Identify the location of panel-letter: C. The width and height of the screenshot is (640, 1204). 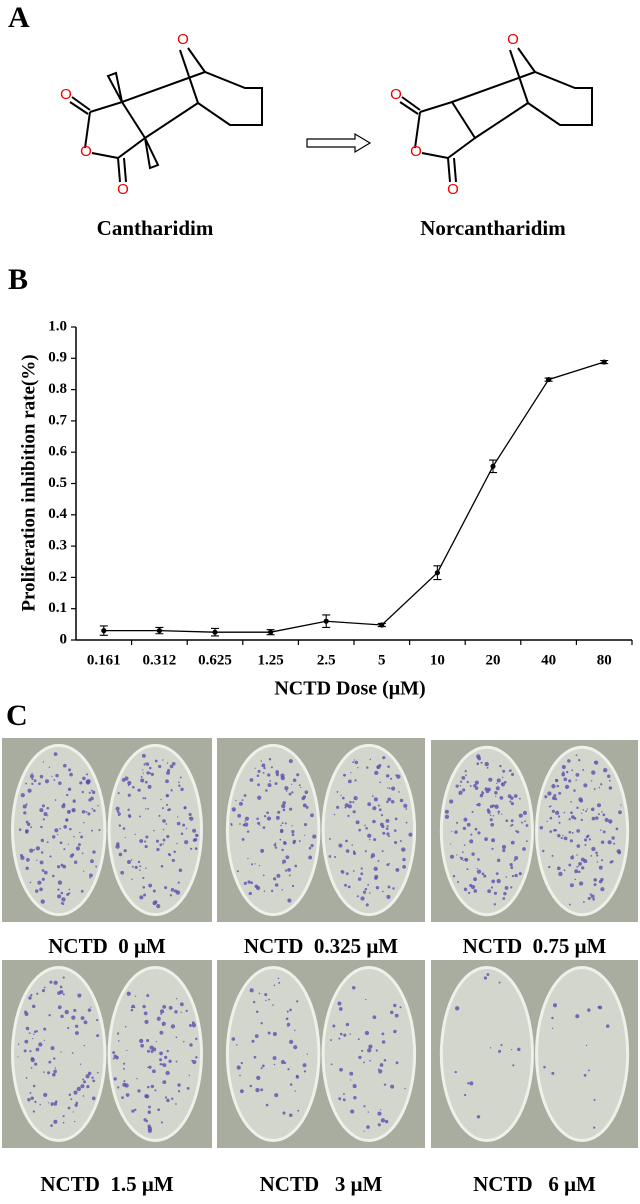
(17, 715).